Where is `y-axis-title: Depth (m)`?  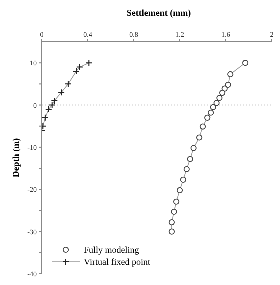 y-axis-title: Depth (m) is located at coordinates (16, 158).